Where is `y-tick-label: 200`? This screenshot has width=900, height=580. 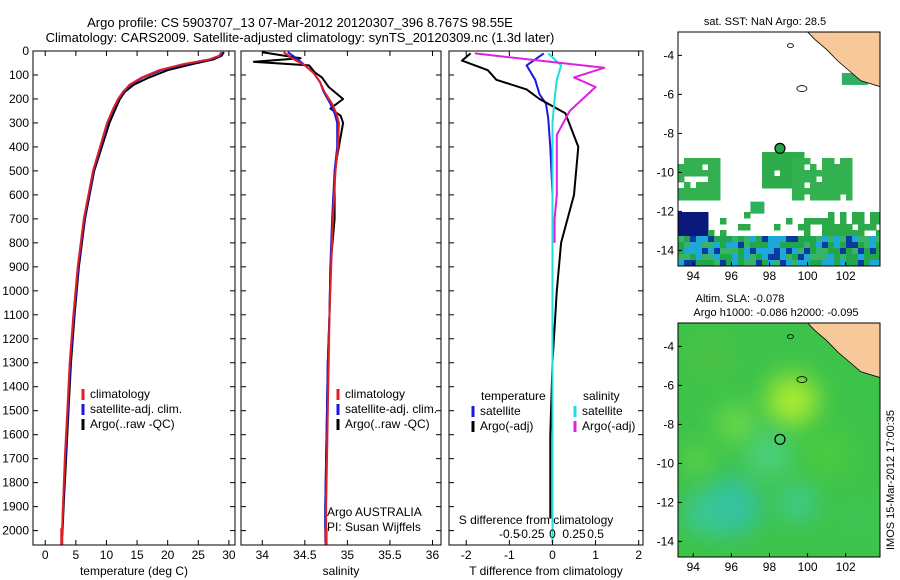 y-tick-label: 200 is located at coordinates (19, 99).